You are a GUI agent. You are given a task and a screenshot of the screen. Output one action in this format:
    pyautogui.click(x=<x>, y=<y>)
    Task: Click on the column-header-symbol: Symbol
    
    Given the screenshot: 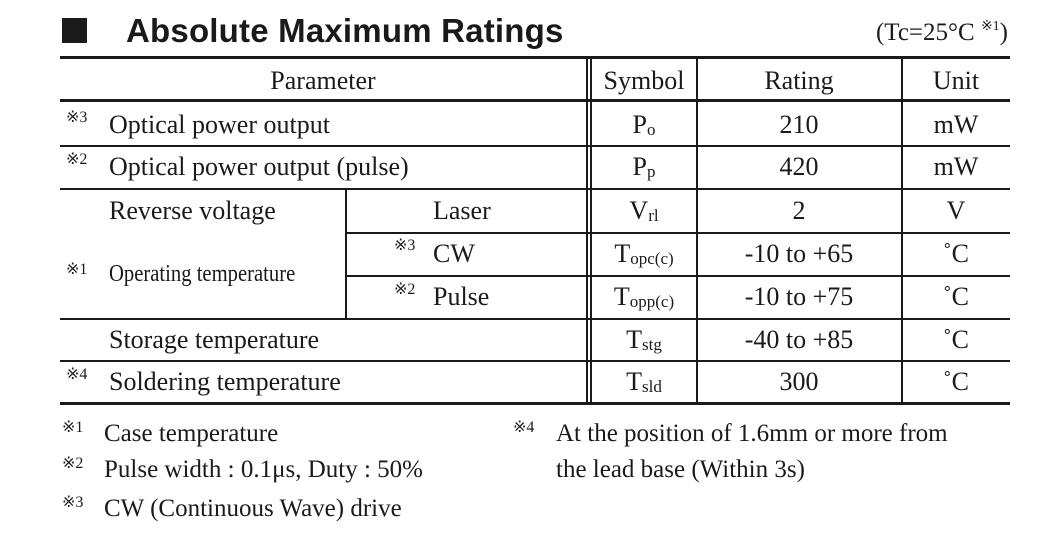 What is the action you would take?
    pyautogui.click(x=644, y=80)
    